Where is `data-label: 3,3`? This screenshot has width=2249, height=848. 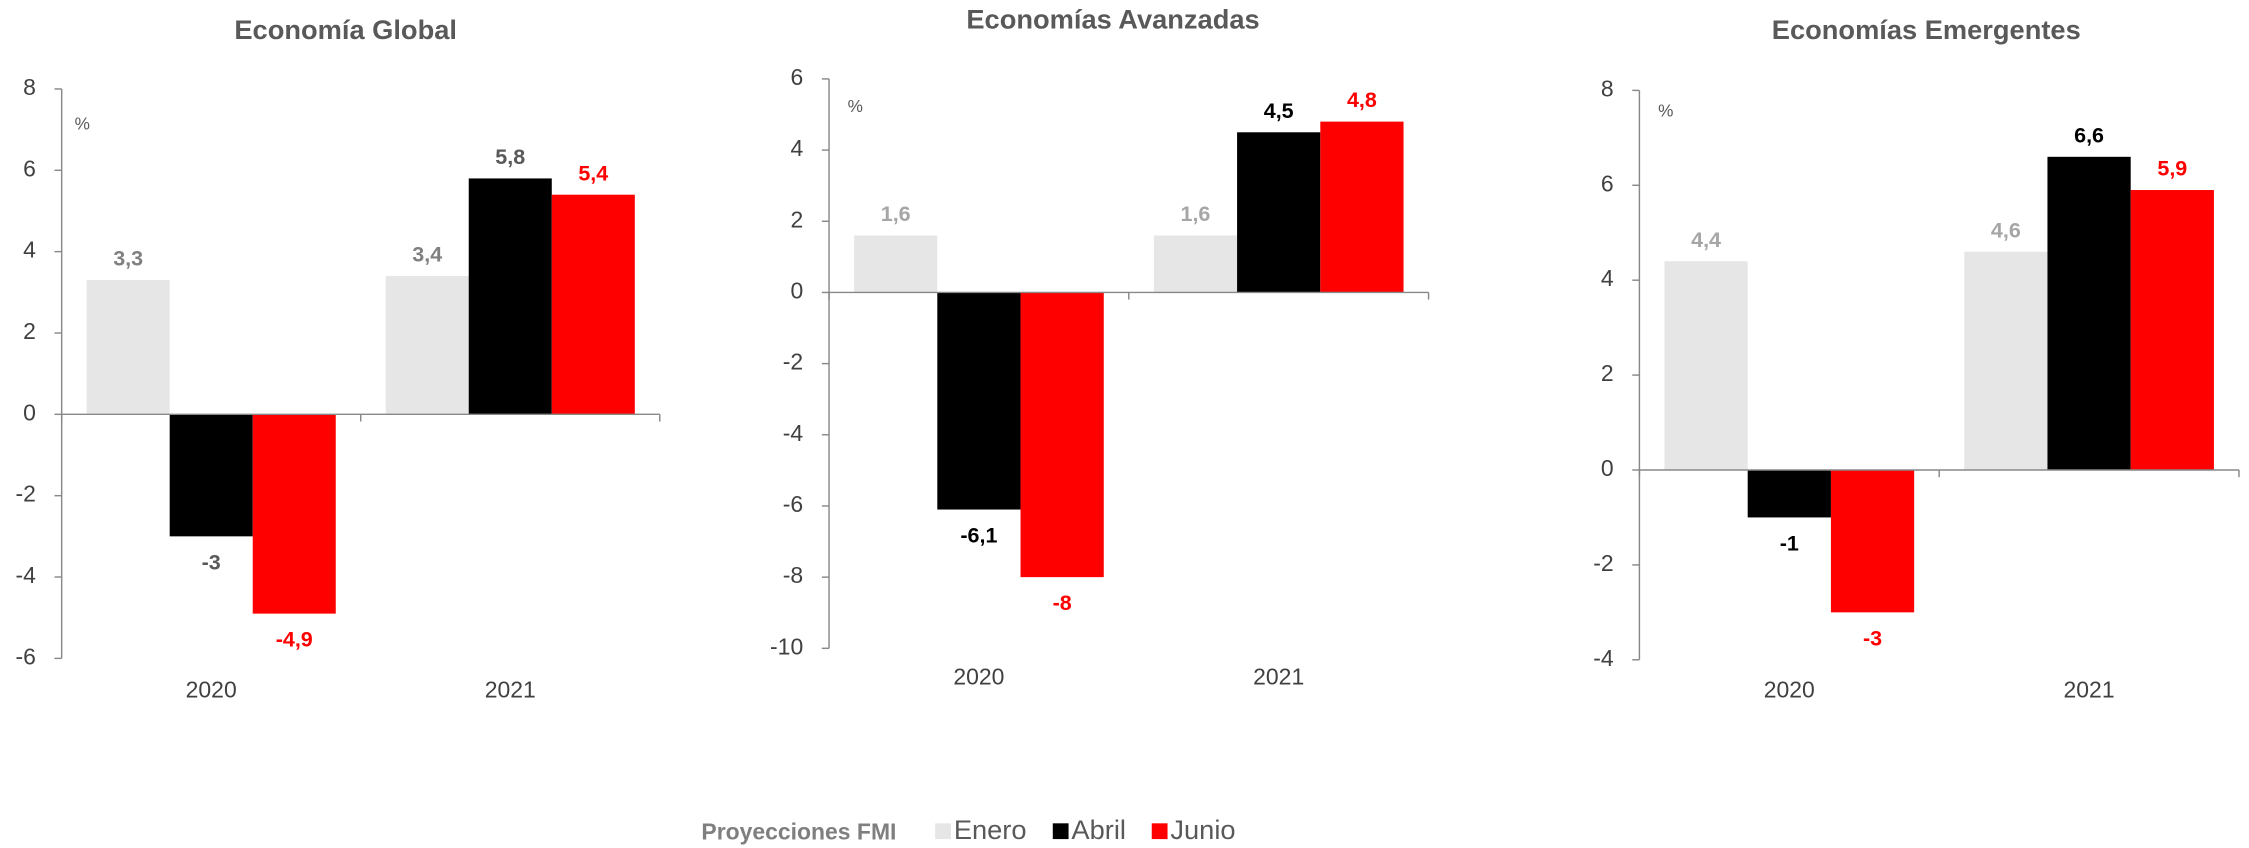
data-label: 3,3 is located at coordinates (128, 259).